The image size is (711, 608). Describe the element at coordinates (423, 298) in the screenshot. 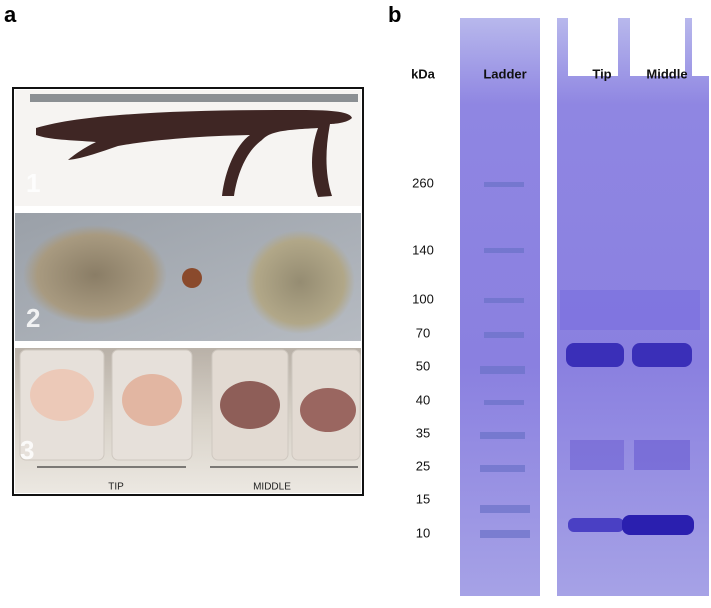

I see `marker-label: 100` at that location.